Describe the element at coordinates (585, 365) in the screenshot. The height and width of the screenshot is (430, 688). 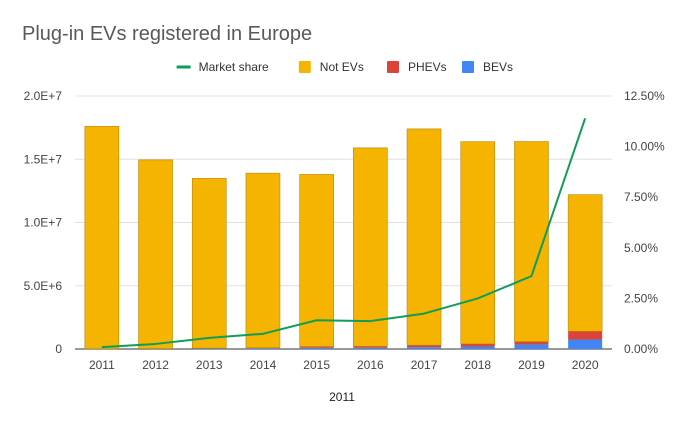
I see `x-tick-label: 2020` at that location.